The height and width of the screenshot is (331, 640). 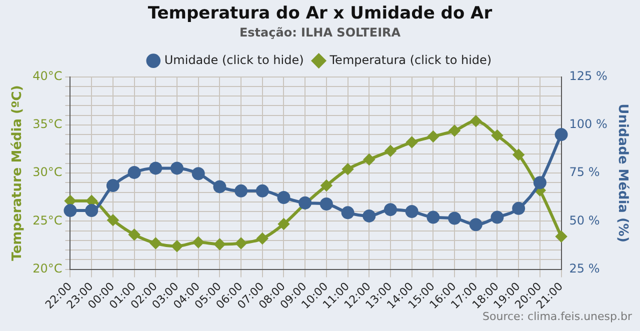 I want to click on y2-tick-label: 125 %, so click(x=588, y=75).